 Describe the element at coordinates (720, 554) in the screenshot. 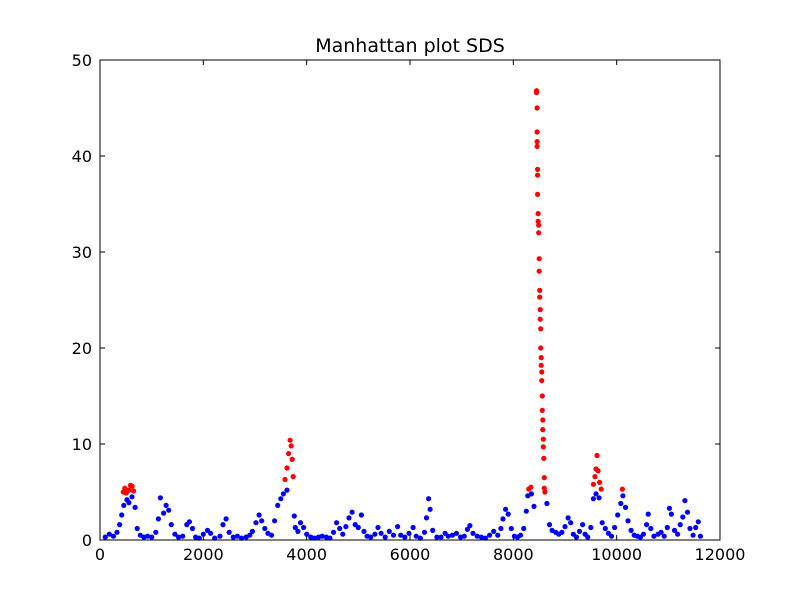

I see `x-tick-label: 12000` at that location.